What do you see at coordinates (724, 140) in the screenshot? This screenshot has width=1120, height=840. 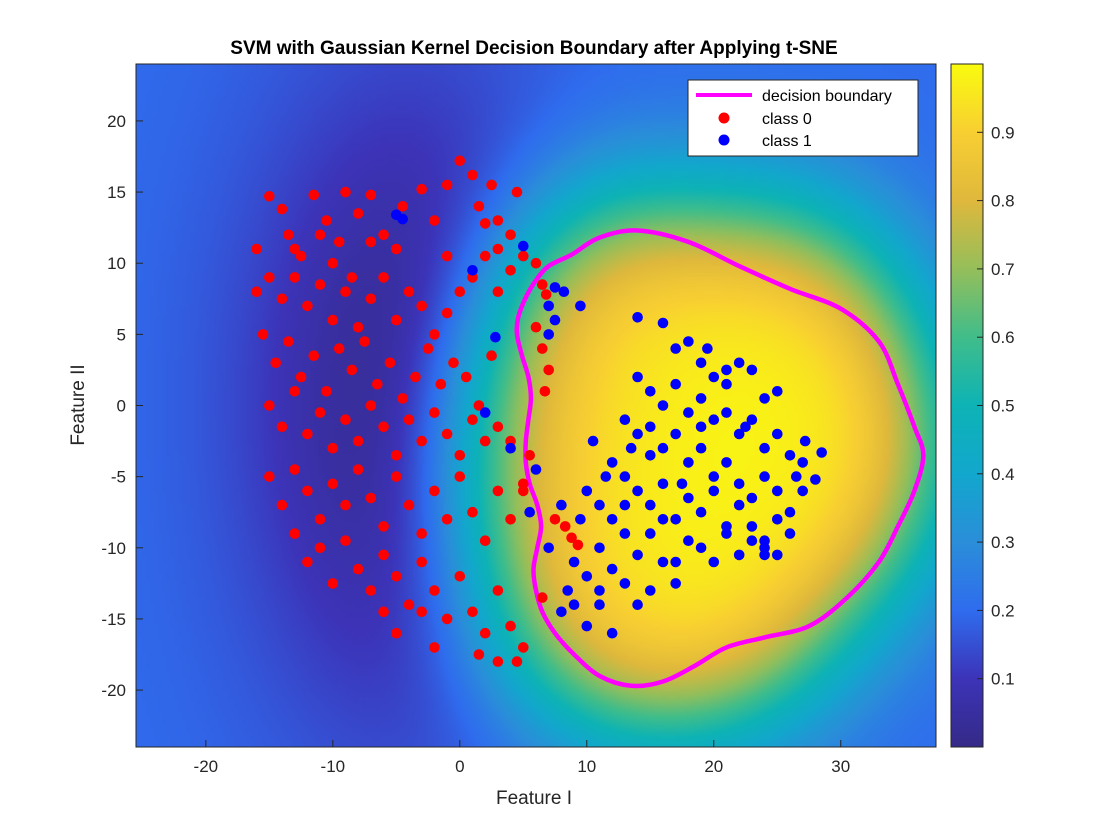 I see `legend-class1-swatch` at bounding box center [724, 140].